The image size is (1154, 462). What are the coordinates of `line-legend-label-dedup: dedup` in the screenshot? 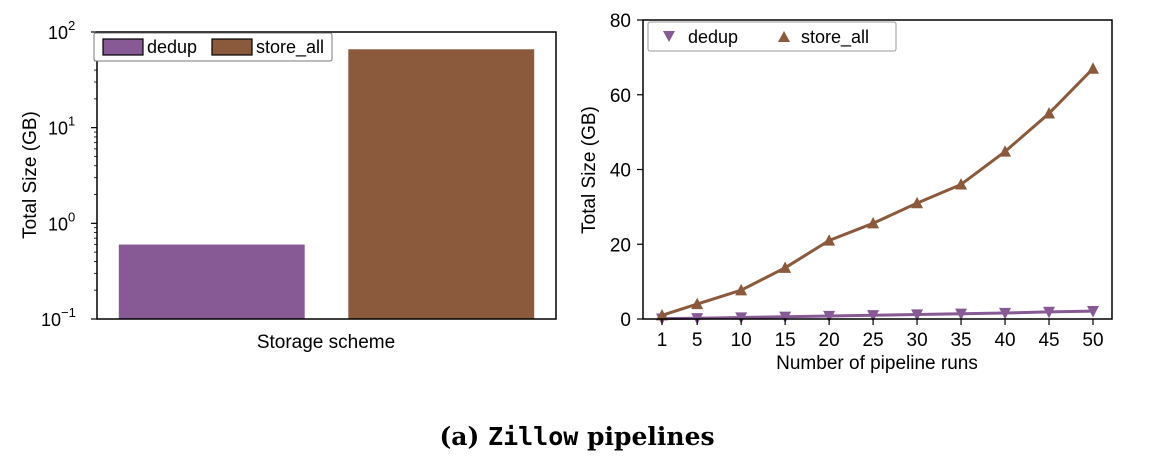 It's located at (713, 37).